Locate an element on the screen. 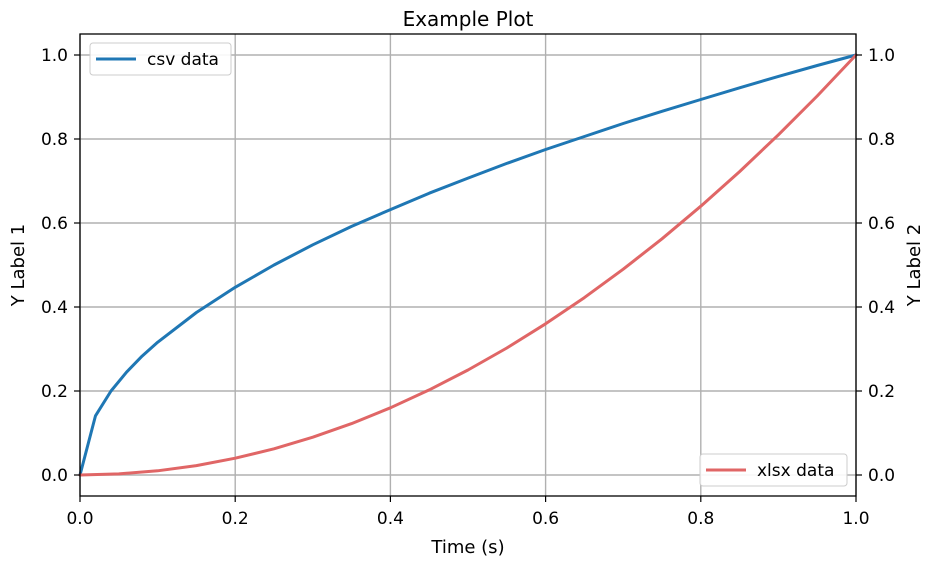 The height and width of the screenshot is (566, 936). y-right-tick-label: 0.8 is located at coordinates (881, 140).